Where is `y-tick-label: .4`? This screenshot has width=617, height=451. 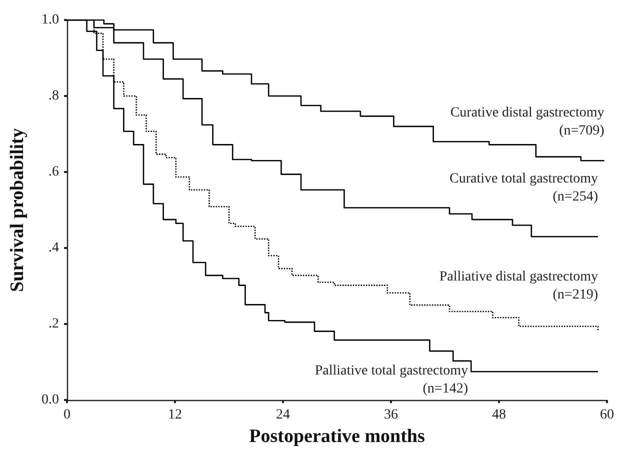
y-tick-label: .4 is located at coordinates (53, 248).